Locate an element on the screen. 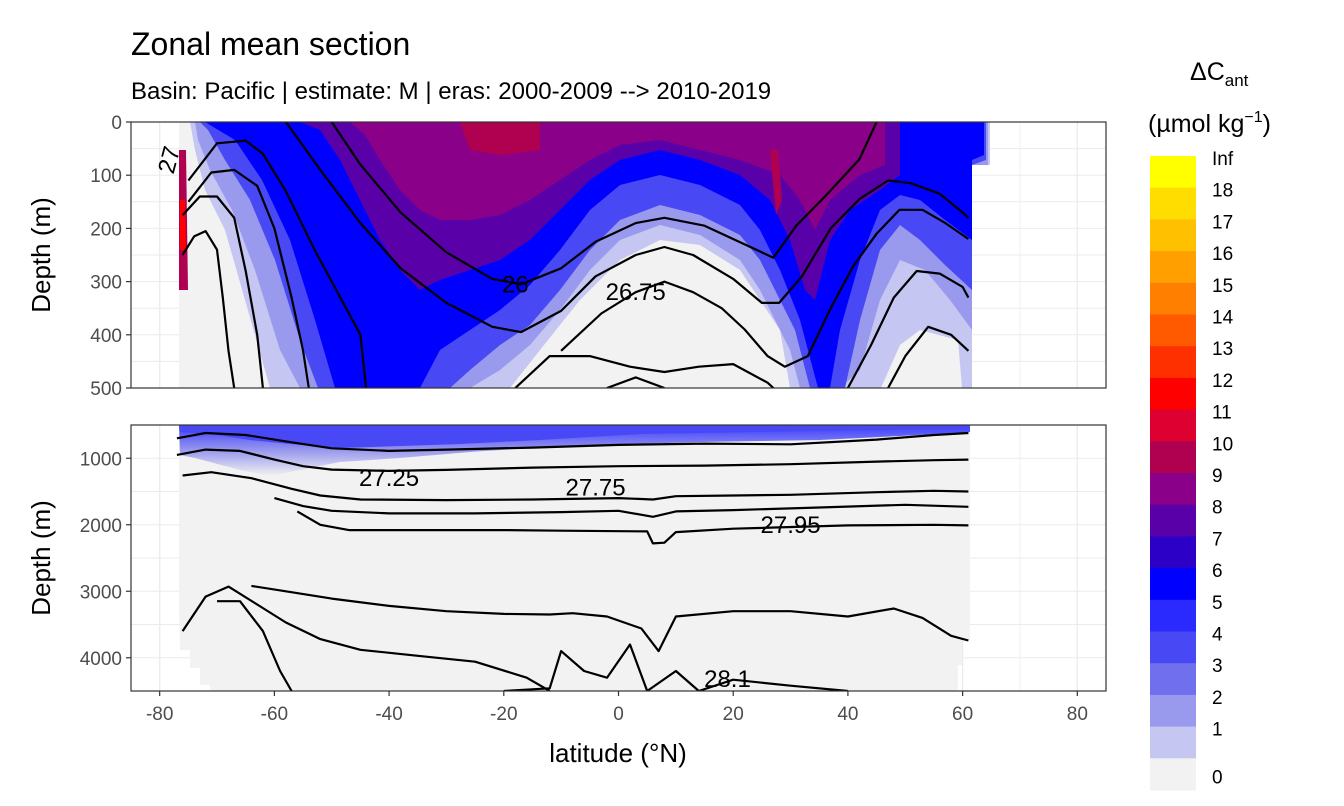  contour-label: 26 is located at coordinates (515, 284).